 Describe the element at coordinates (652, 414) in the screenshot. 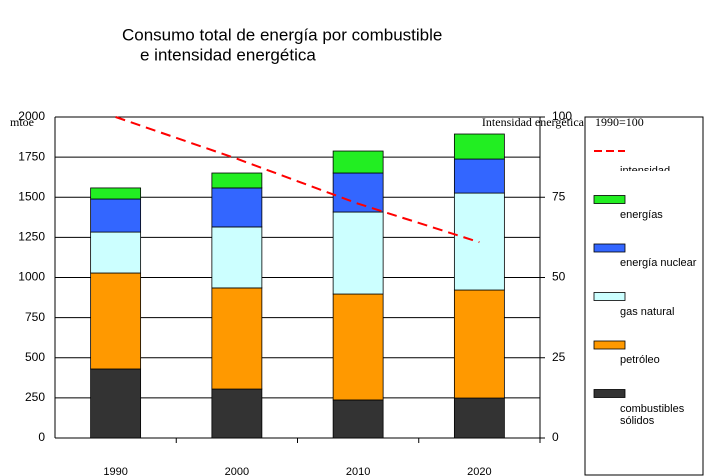

I see `legend-label: combustibles sólidos` at that location.